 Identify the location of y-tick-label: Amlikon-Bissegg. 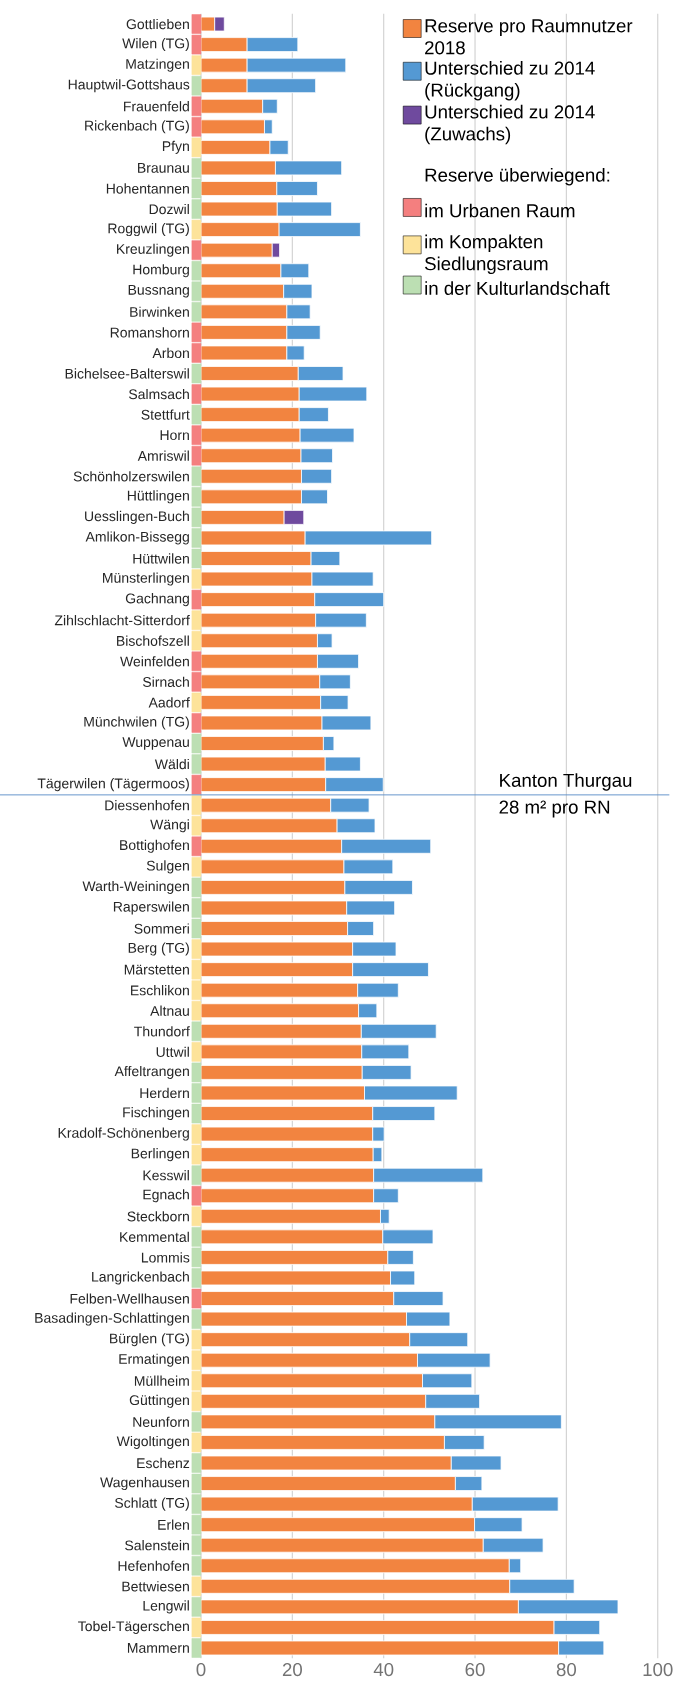
(137, 538).